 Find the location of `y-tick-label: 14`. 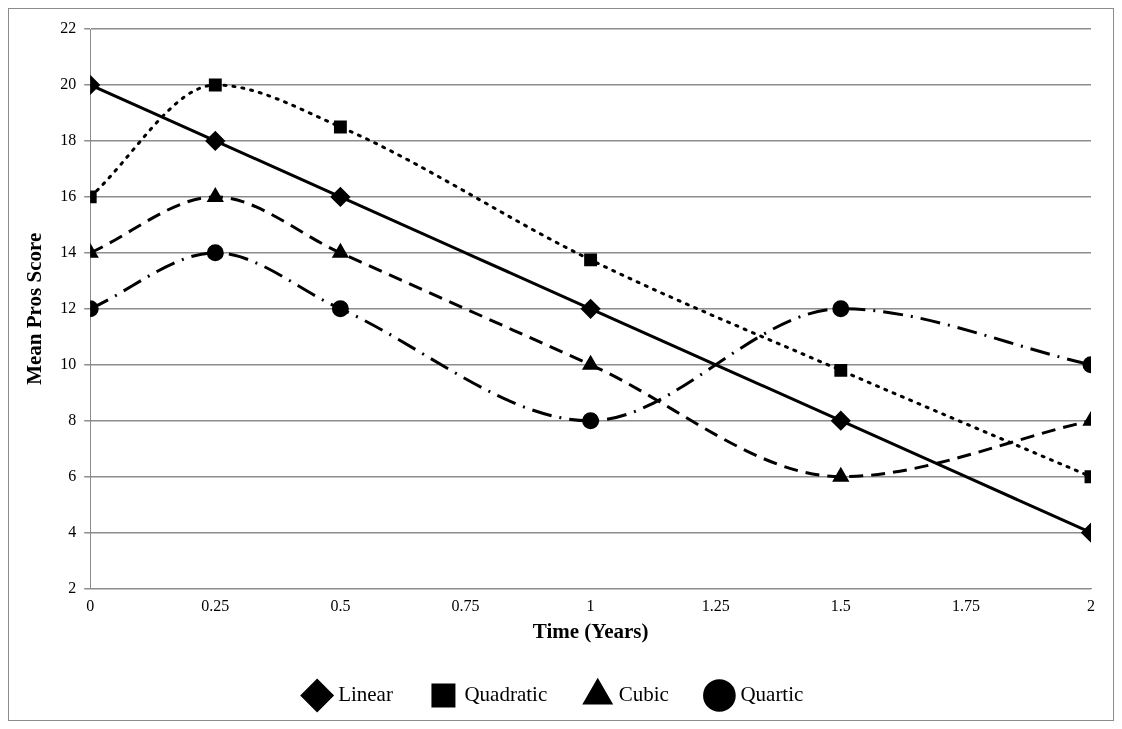

y-tick-label: 14 is located at coordinates (68, 252).